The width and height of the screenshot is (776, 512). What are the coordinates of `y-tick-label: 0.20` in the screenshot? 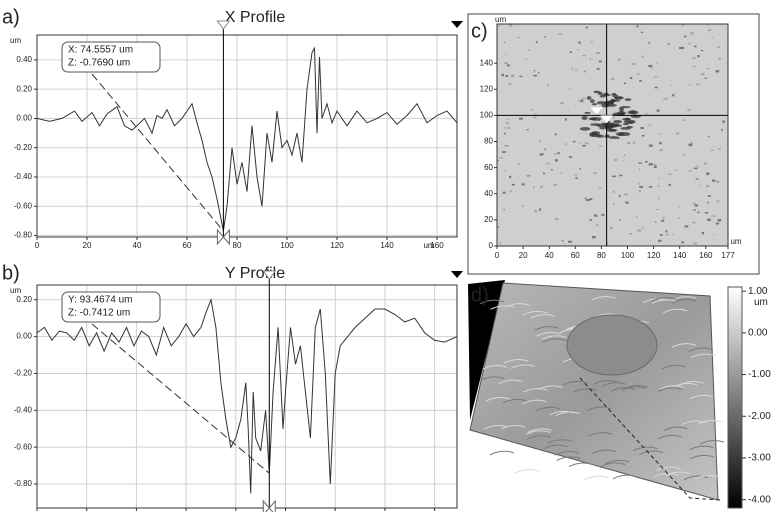 It's located at (24, 88).